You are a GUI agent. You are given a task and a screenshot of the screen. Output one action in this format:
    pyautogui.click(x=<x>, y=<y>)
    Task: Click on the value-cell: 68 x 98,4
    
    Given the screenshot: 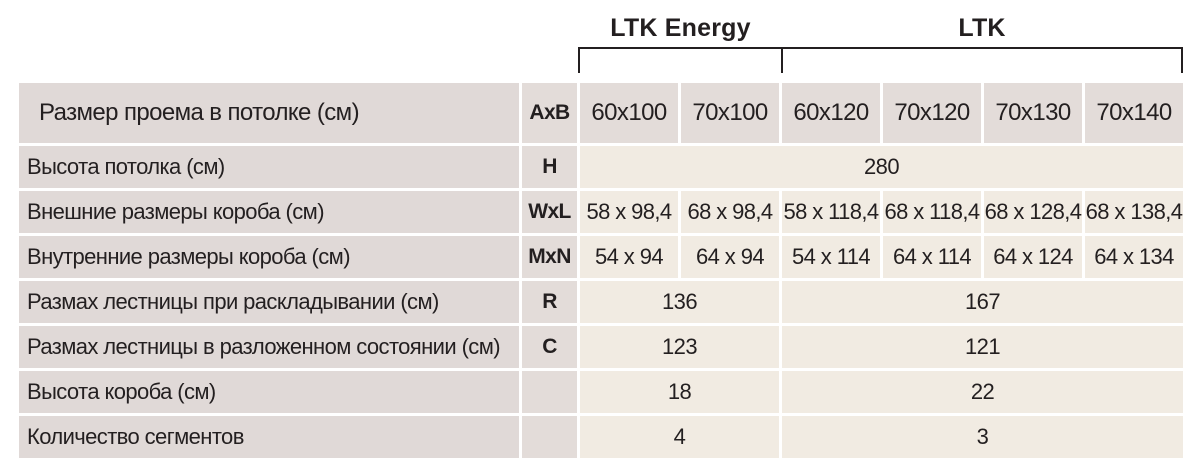 What is the action you would take?
    pyautogui.click(x=730, y=212)
    